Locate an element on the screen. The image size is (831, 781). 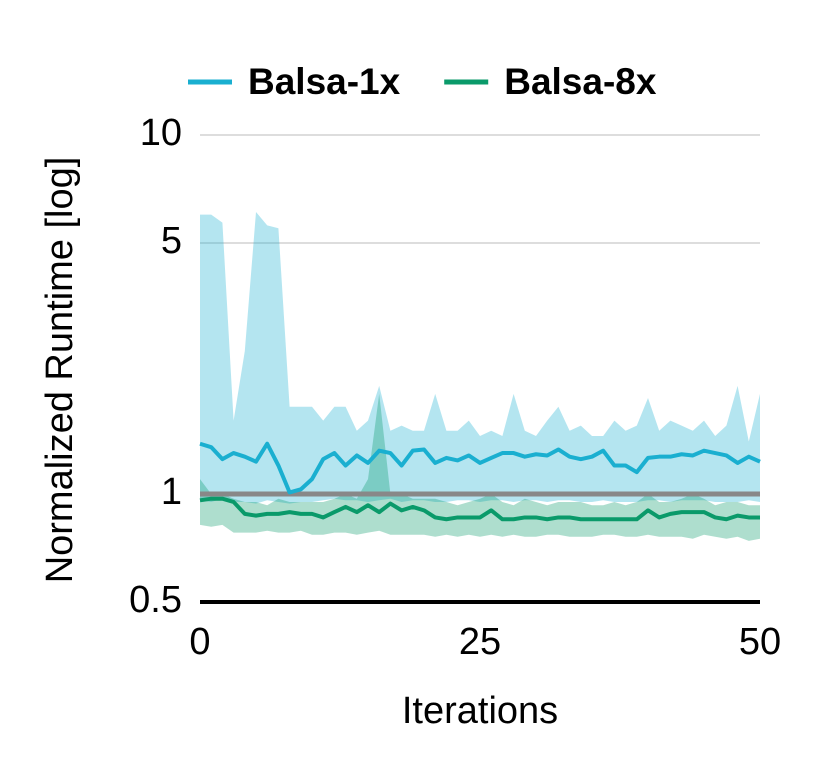
y-tick-label: 1 is located at coordinates (171, 492).